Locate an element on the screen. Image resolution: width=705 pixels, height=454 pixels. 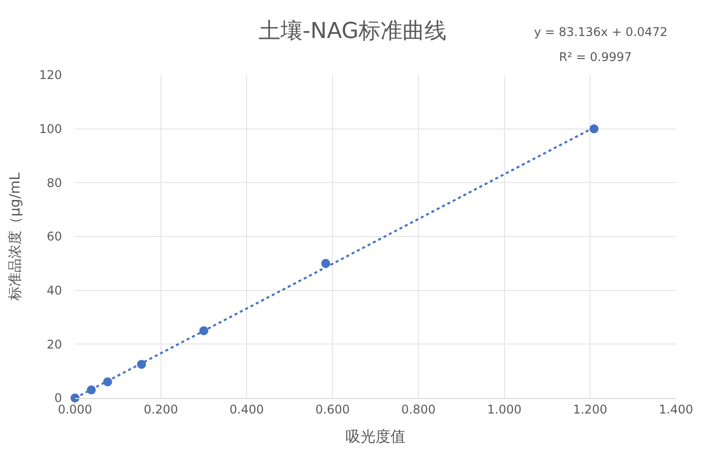
x-tick-label: 0.600 is located at coordinates (332, 409).